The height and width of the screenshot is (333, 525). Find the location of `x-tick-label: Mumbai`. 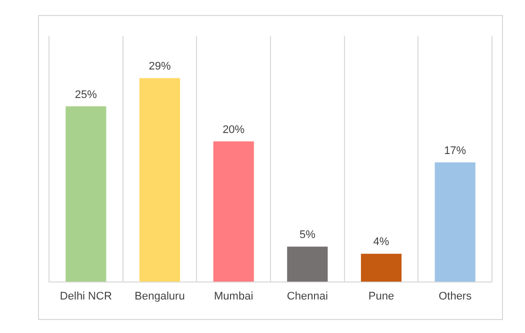

x-tick-label: Mumbai is located at coordinates (234, 296).